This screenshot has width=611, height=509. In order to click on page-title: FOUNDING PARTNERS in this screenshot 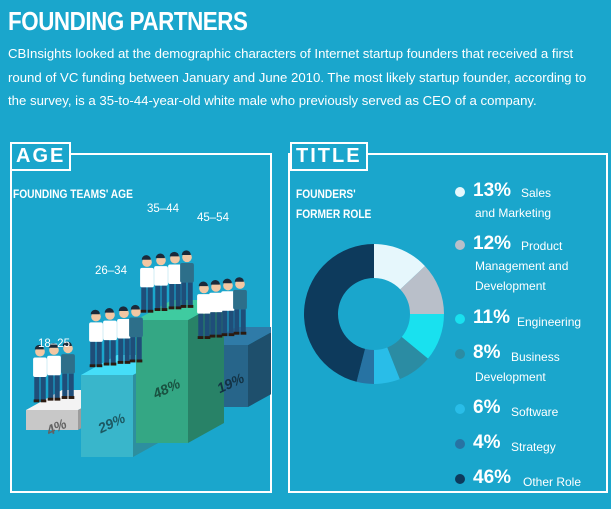, I will do `click(128, 21)`.